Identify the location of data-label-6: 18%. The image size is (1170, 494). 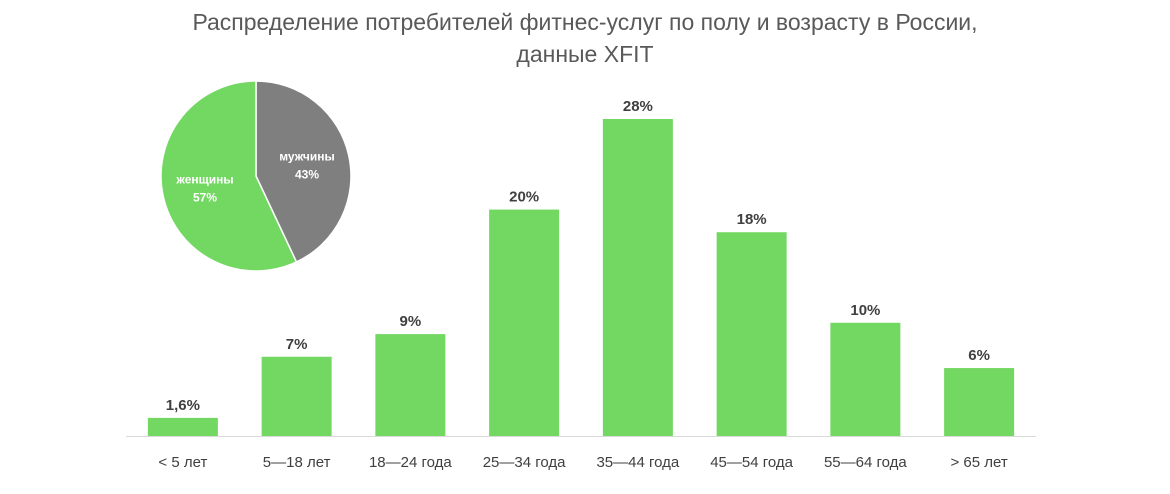
(752, 219).